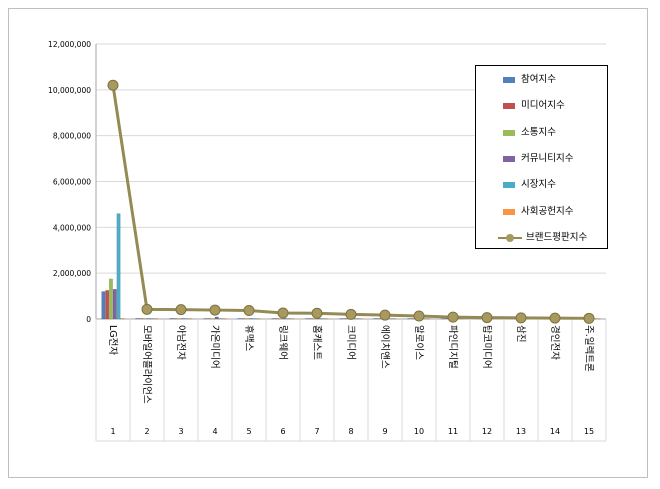 The image size is (660, 489). I want to click on bar-시장지수-3, so click(186, 319).